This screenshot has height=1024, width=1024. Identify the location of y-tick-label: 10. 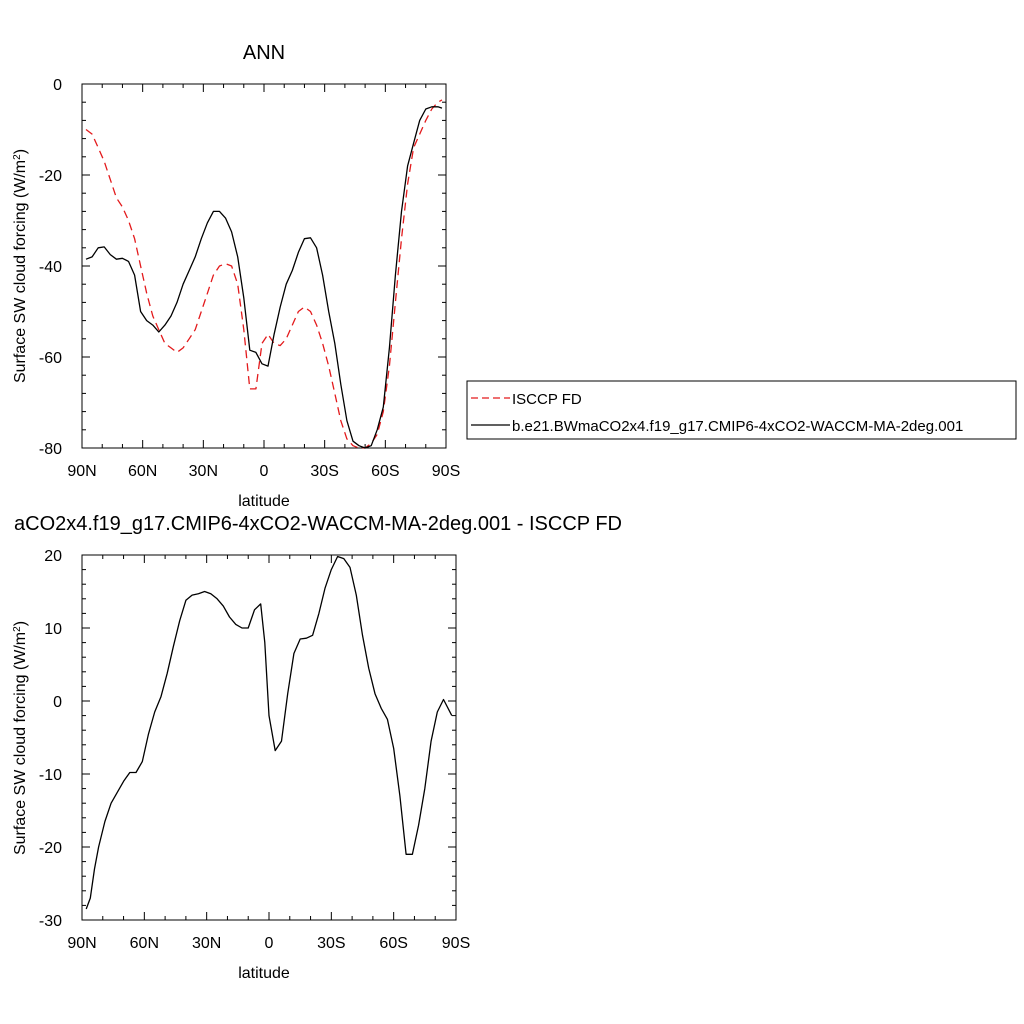
(53, 629).